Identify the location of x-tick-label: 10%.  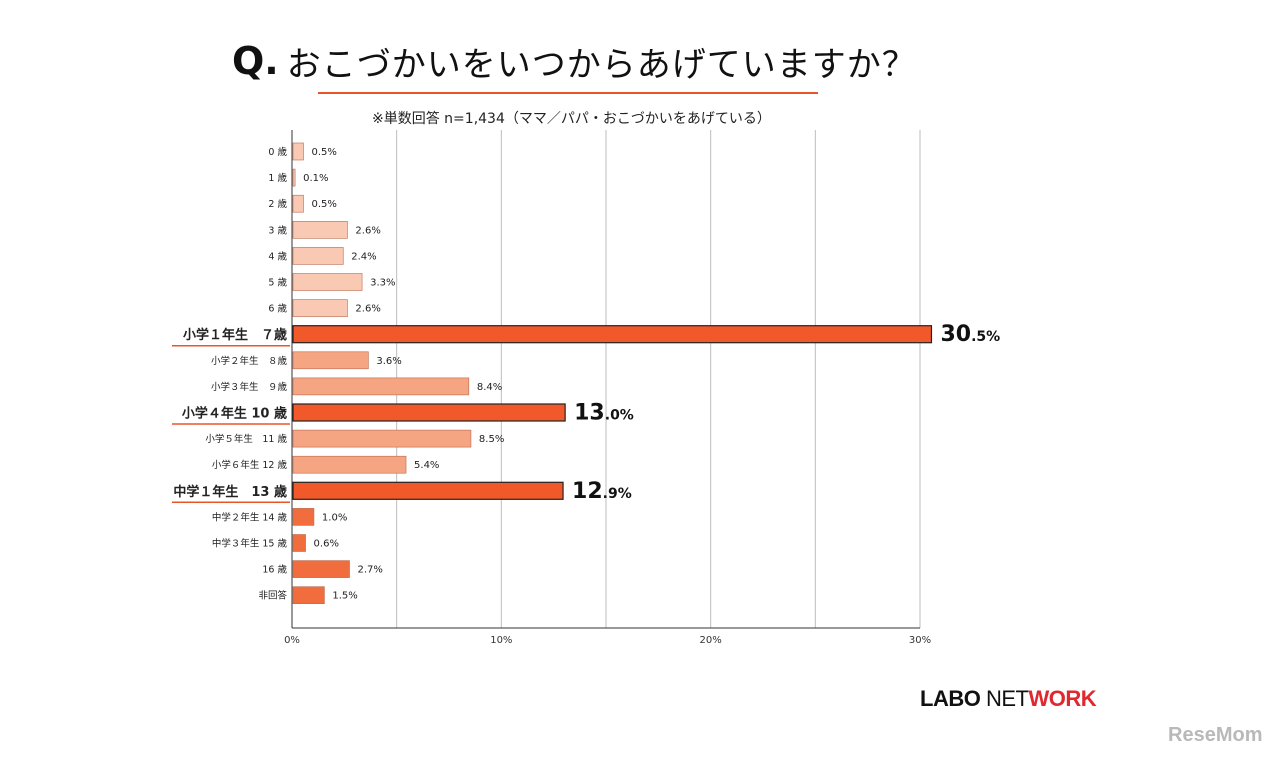
(501, 640).